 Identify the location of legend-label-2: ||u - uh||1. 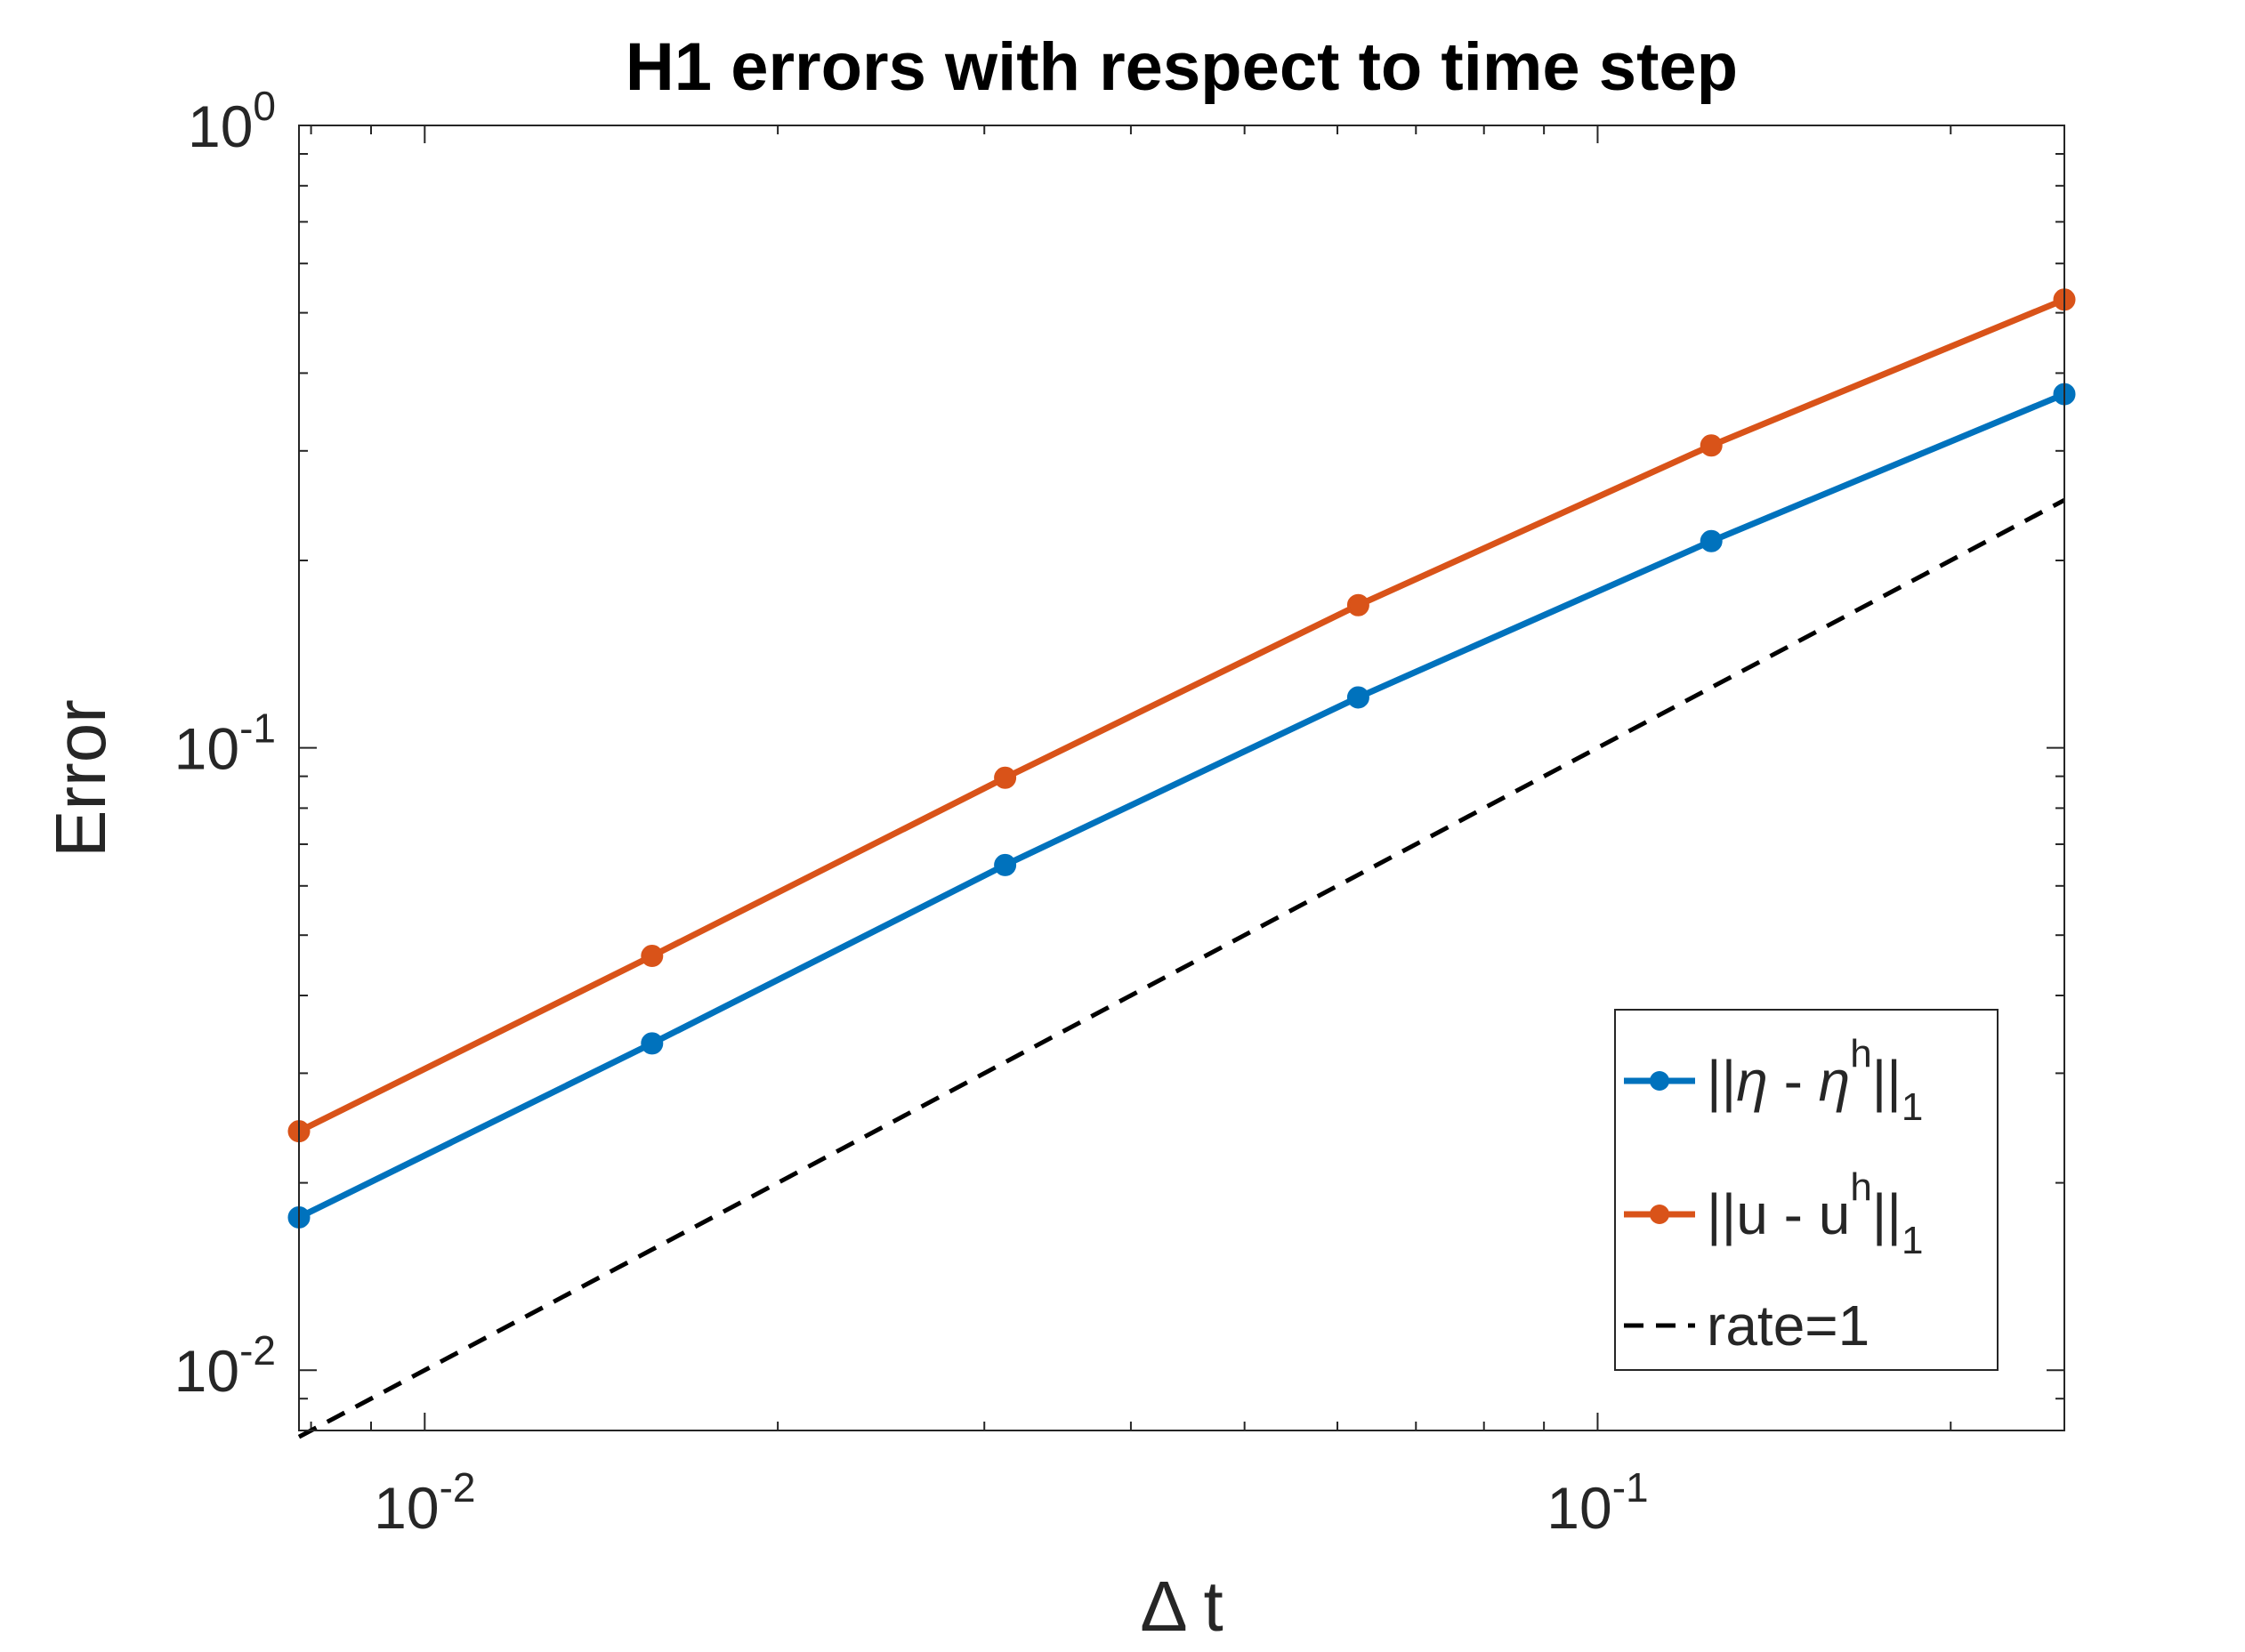
(1815, 1213).